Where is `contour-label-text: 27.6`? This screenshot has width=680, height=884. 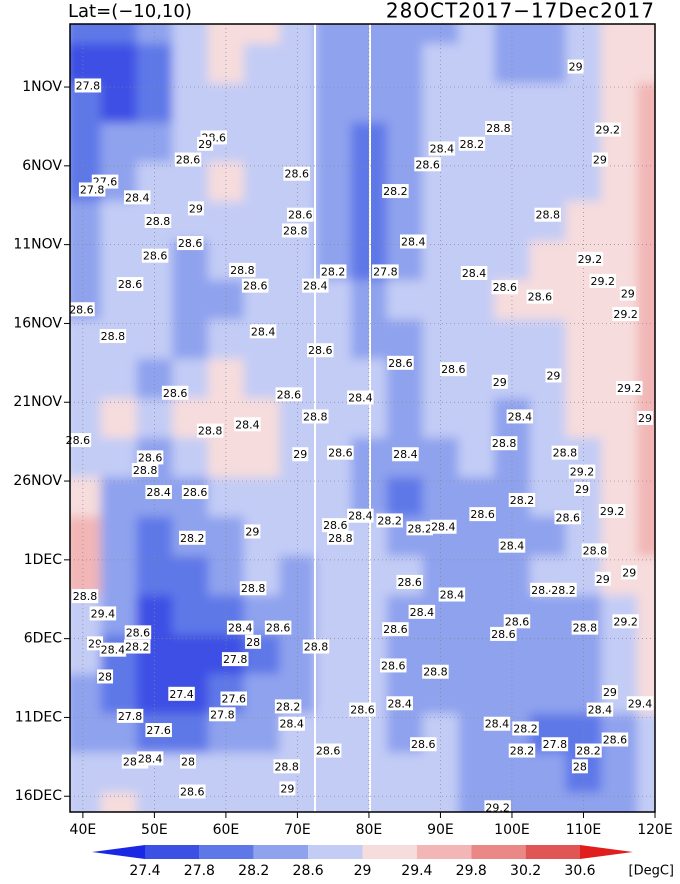
contour-label-text: 27.6 is located at coordinates (234, 699).